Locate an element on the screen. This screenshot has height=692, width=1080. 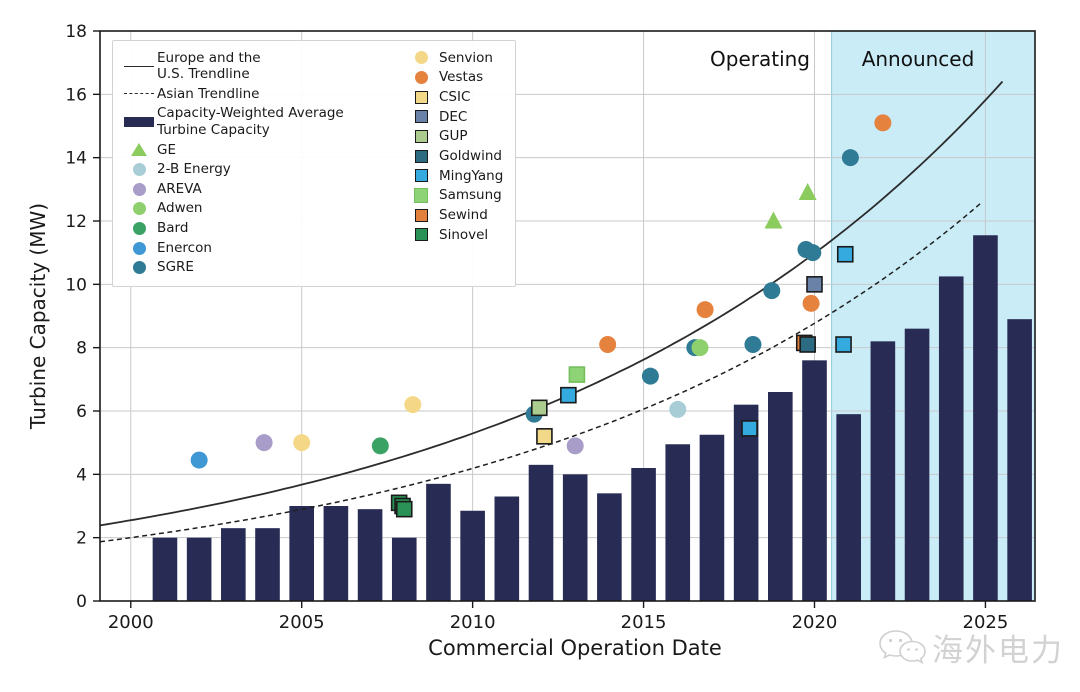
legend-entry-enercon: Enercon is located at coordinates (257, 248).